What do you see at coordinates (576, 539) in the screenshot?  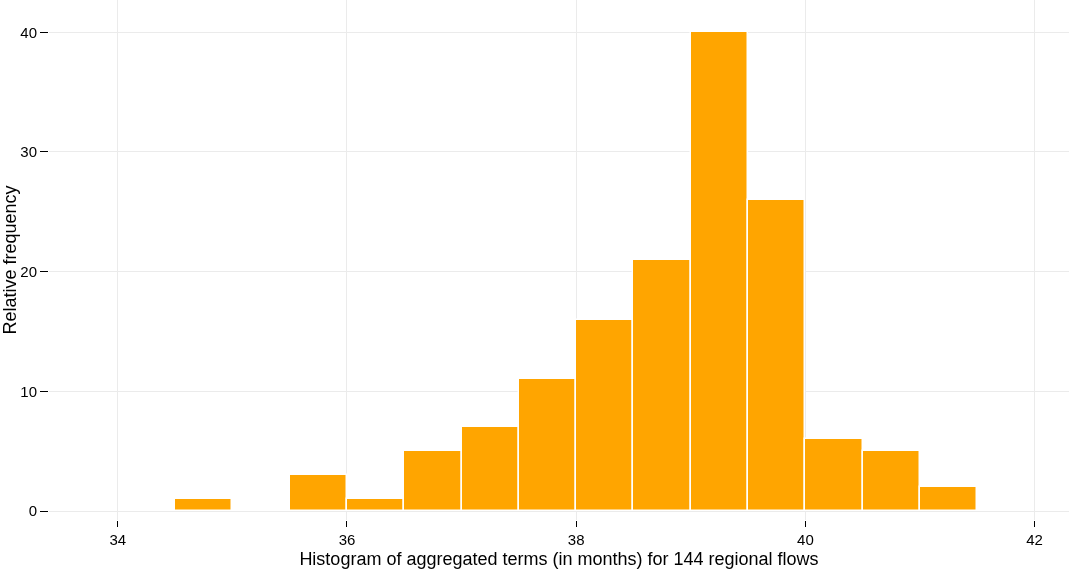 I see `x-tick-label: 38` at bounding box center [576, 539].